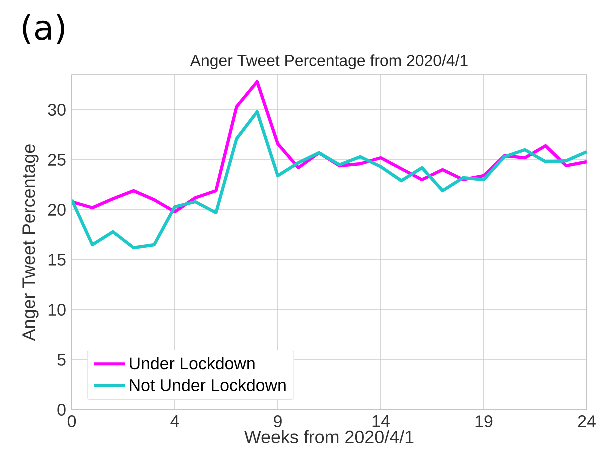  What do you see at coordinates (381, 422) in the screenshot?
I see `x-tick-label: 14` at bounding box center [381, 422].